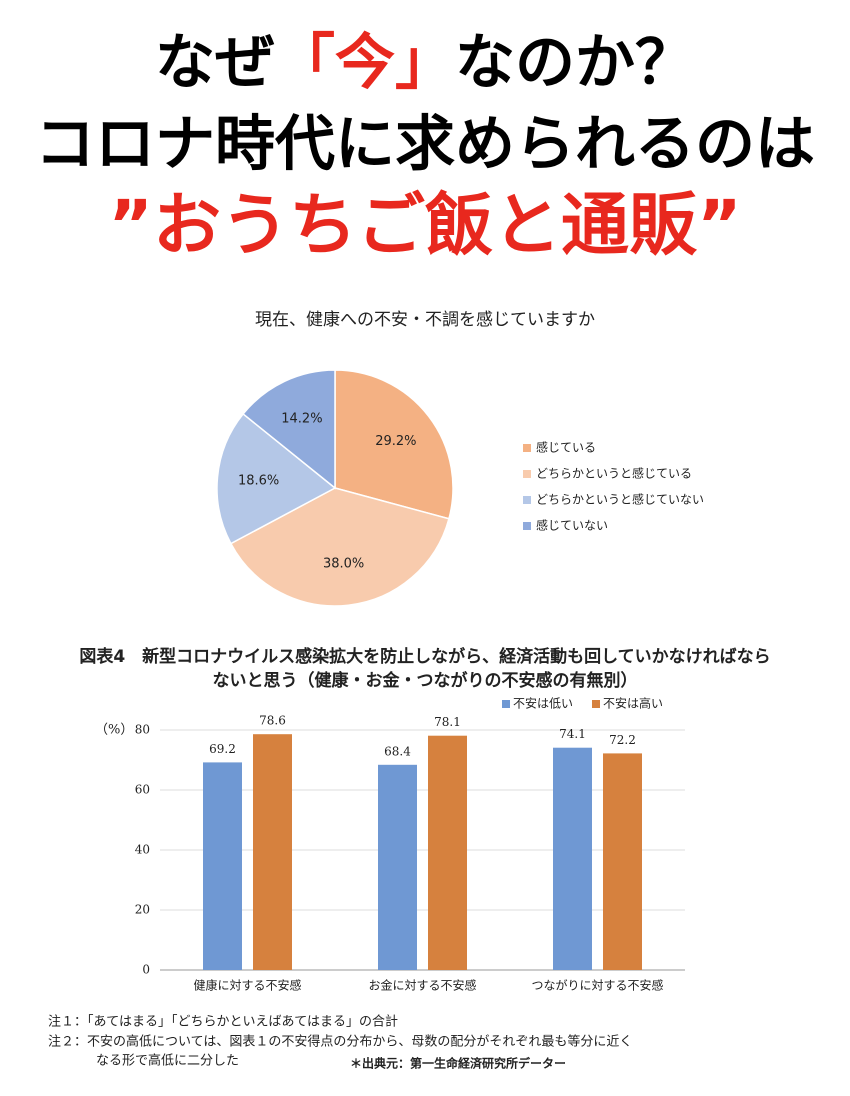 Image resolution: width=850 pixels, height=1096 pixels. Describe the element at coordinates (425, 320) in the screenshot. I see `pie-title: 現在、健康への不安・不調を感じていますか` at that location.